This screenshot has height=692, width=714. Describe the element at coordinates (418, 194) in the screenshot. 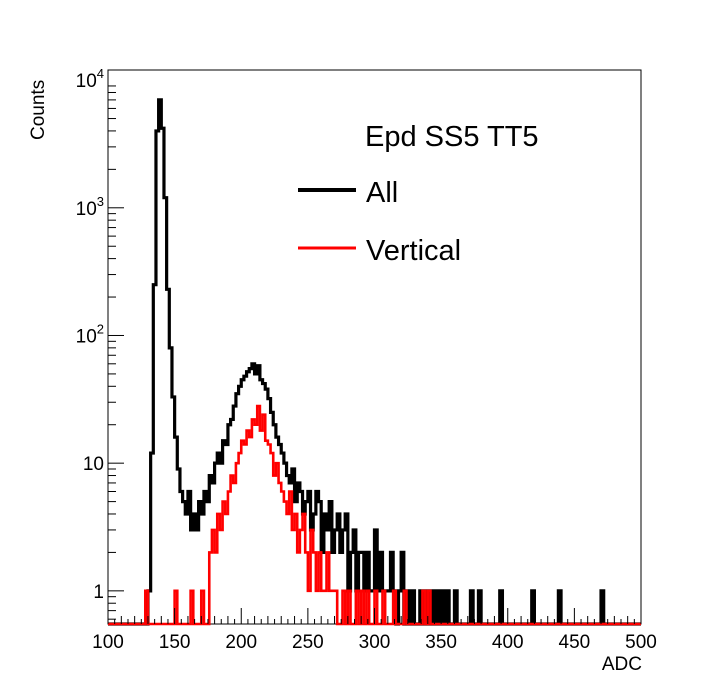

I see `legend: Epd SS5 TT5 All Vertical` at that location.